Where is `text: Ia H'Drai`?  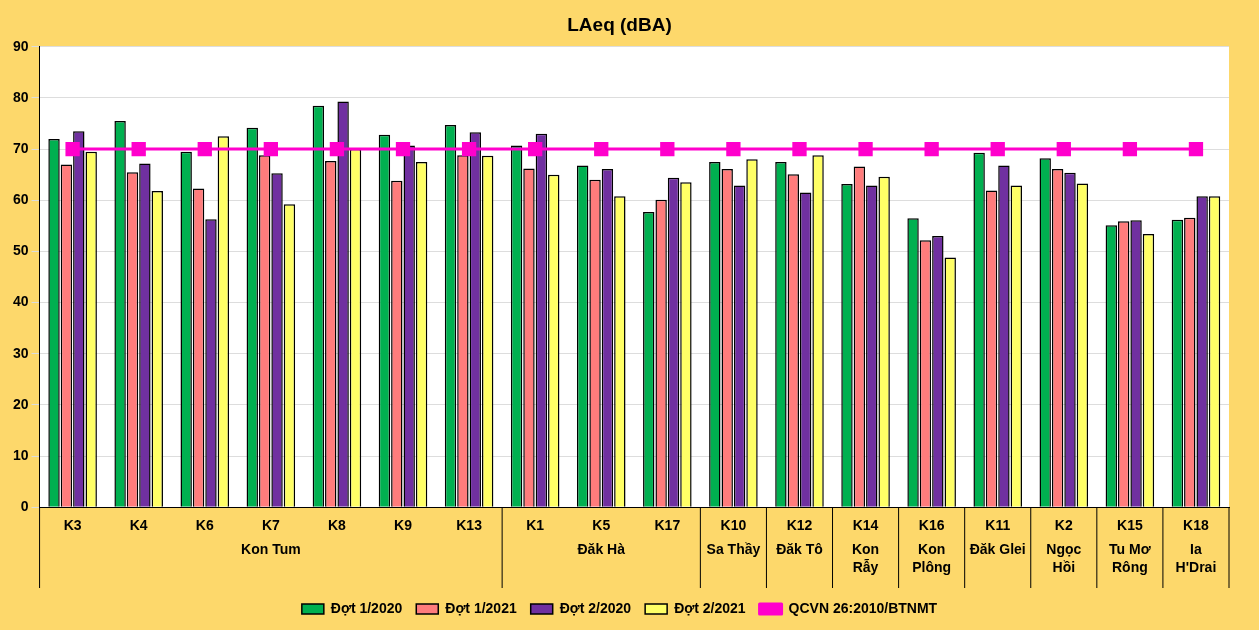 text: Ia H'Drai is located at coordinates (1196, 558).